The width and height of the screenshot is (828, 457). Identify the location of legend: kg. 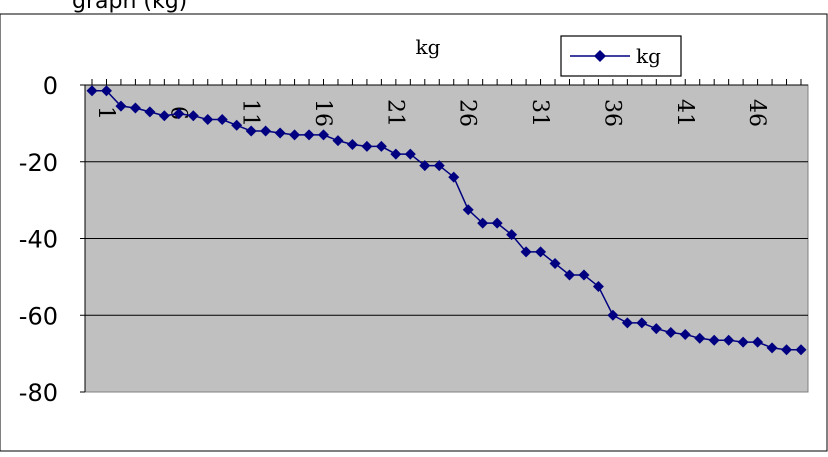
(621, 56).